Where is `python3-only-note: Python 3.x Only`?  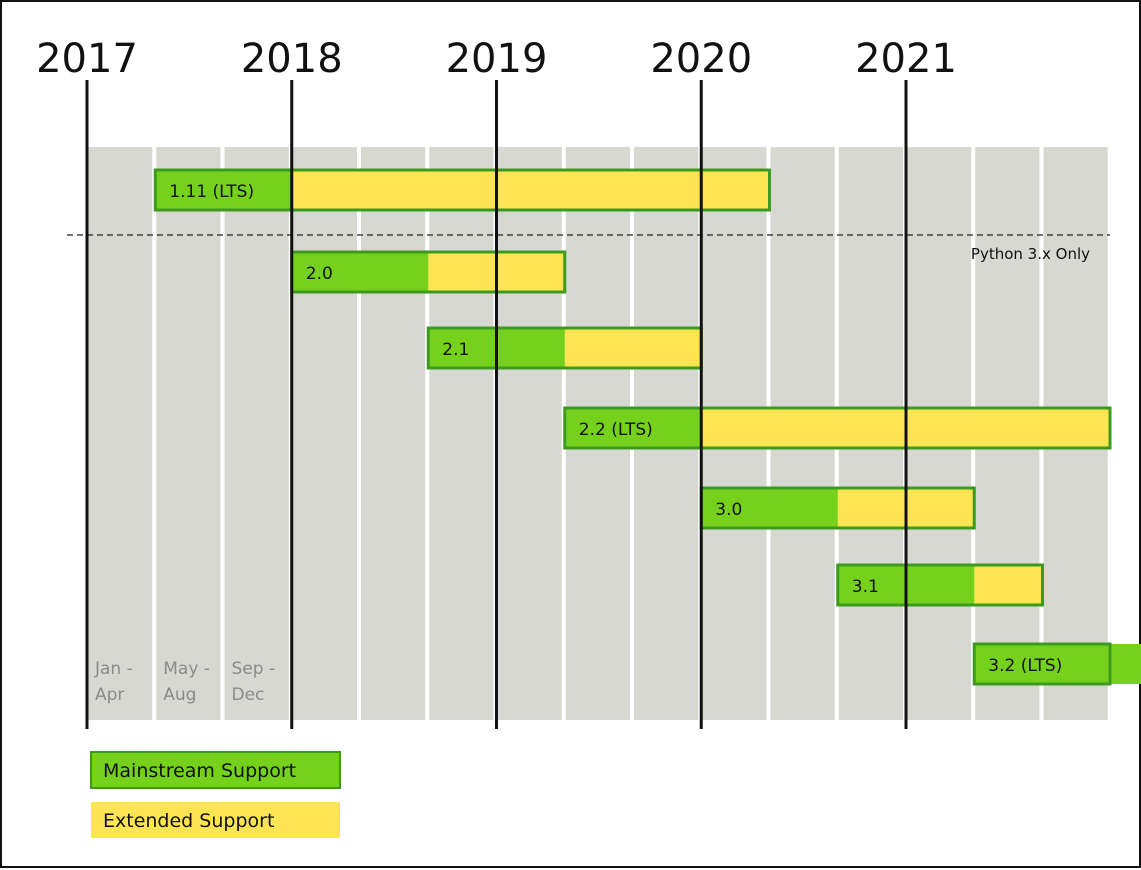
python3-only-note: Python 3.x Only is located at coordinates (1030, 254).